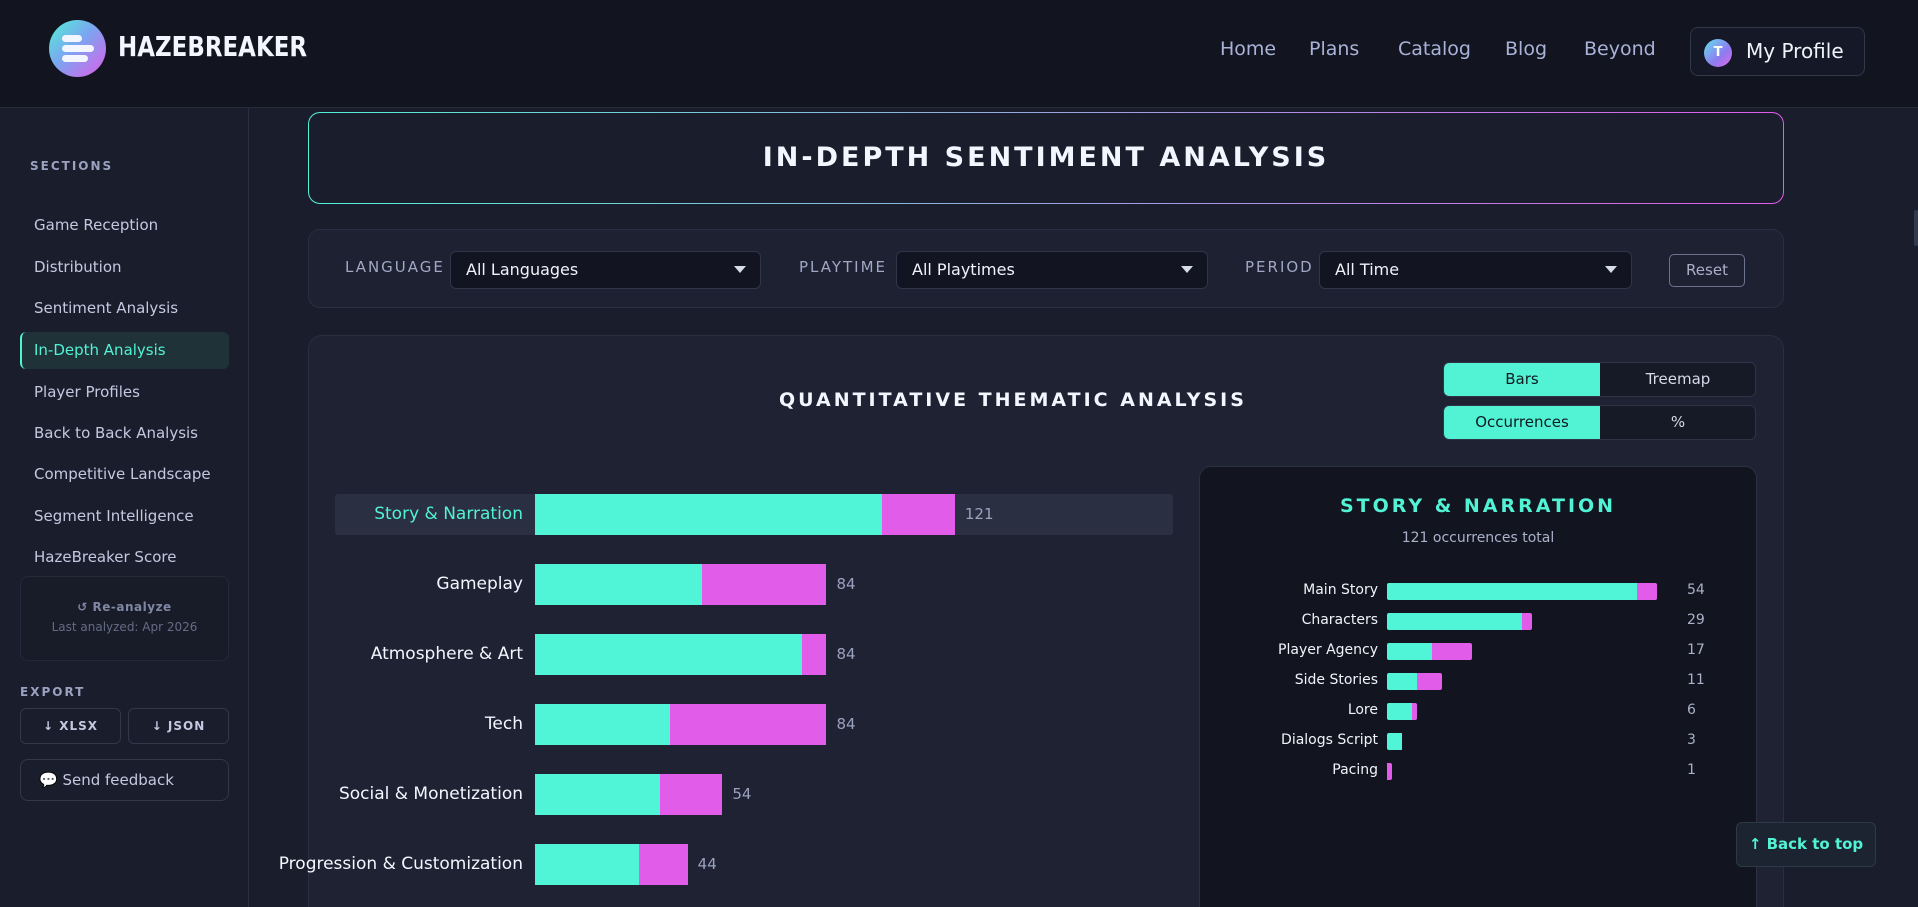 The image size is (1918, 907). Describe the element at coordinates (87, 392) in the screenshot. I see `sidebar-item-player-profiles: Player Profiles` at that location.